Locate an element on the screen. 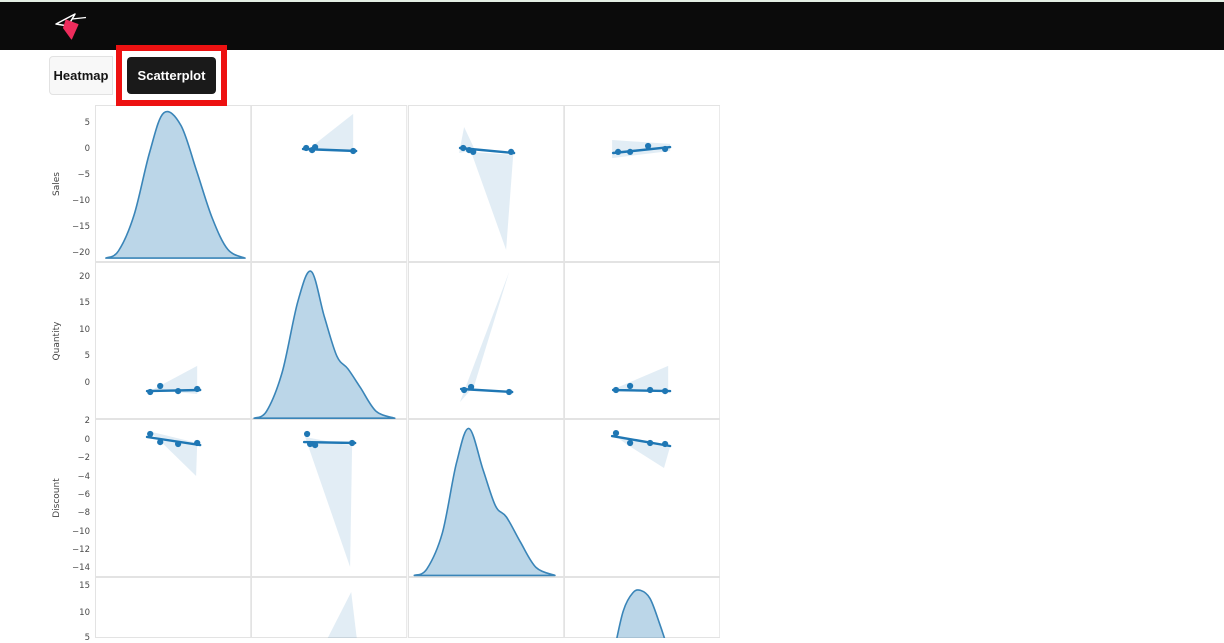 This screenshot has height=643, width=1224. matrix-cell-r0-c2 is located at coordinates (485, 183).